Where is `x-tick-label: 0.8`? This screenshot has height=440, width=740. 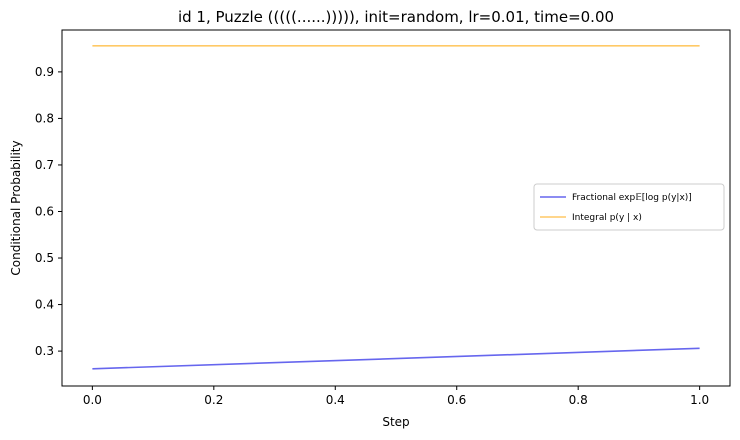 x-tick-label: 0.8 is located at coordinates (578, 400).